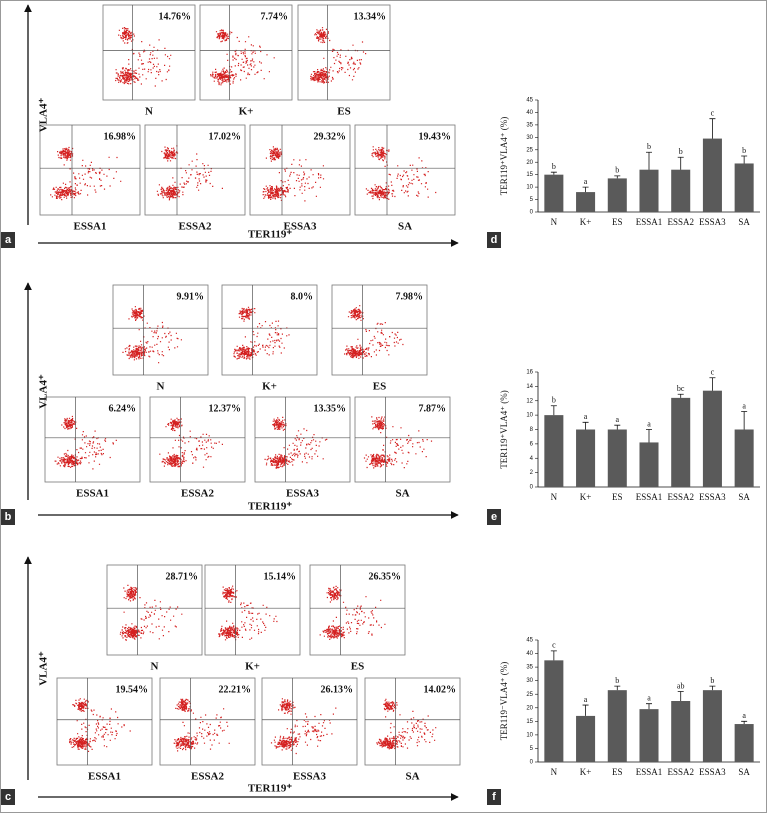 Image resolution: width=767 pixels, height=813 pixels. Describe the element at coordinates (494, 240) in the screenshot. I see `panel-letter: d` at that location.